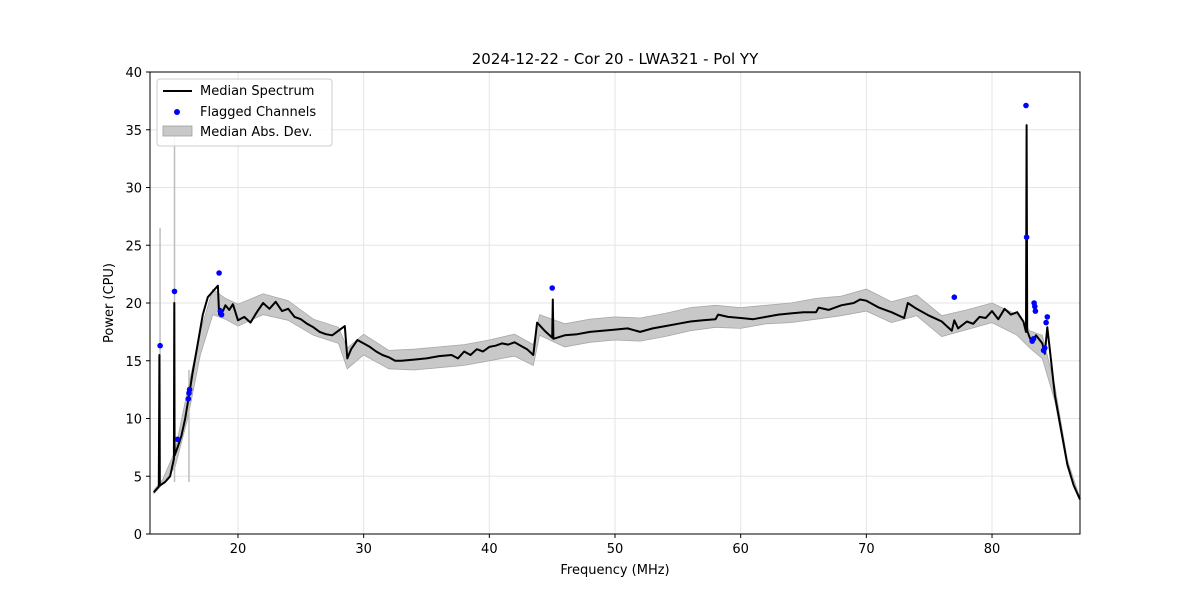  I want to click on x-tick-label: 40, so click(489, 549).